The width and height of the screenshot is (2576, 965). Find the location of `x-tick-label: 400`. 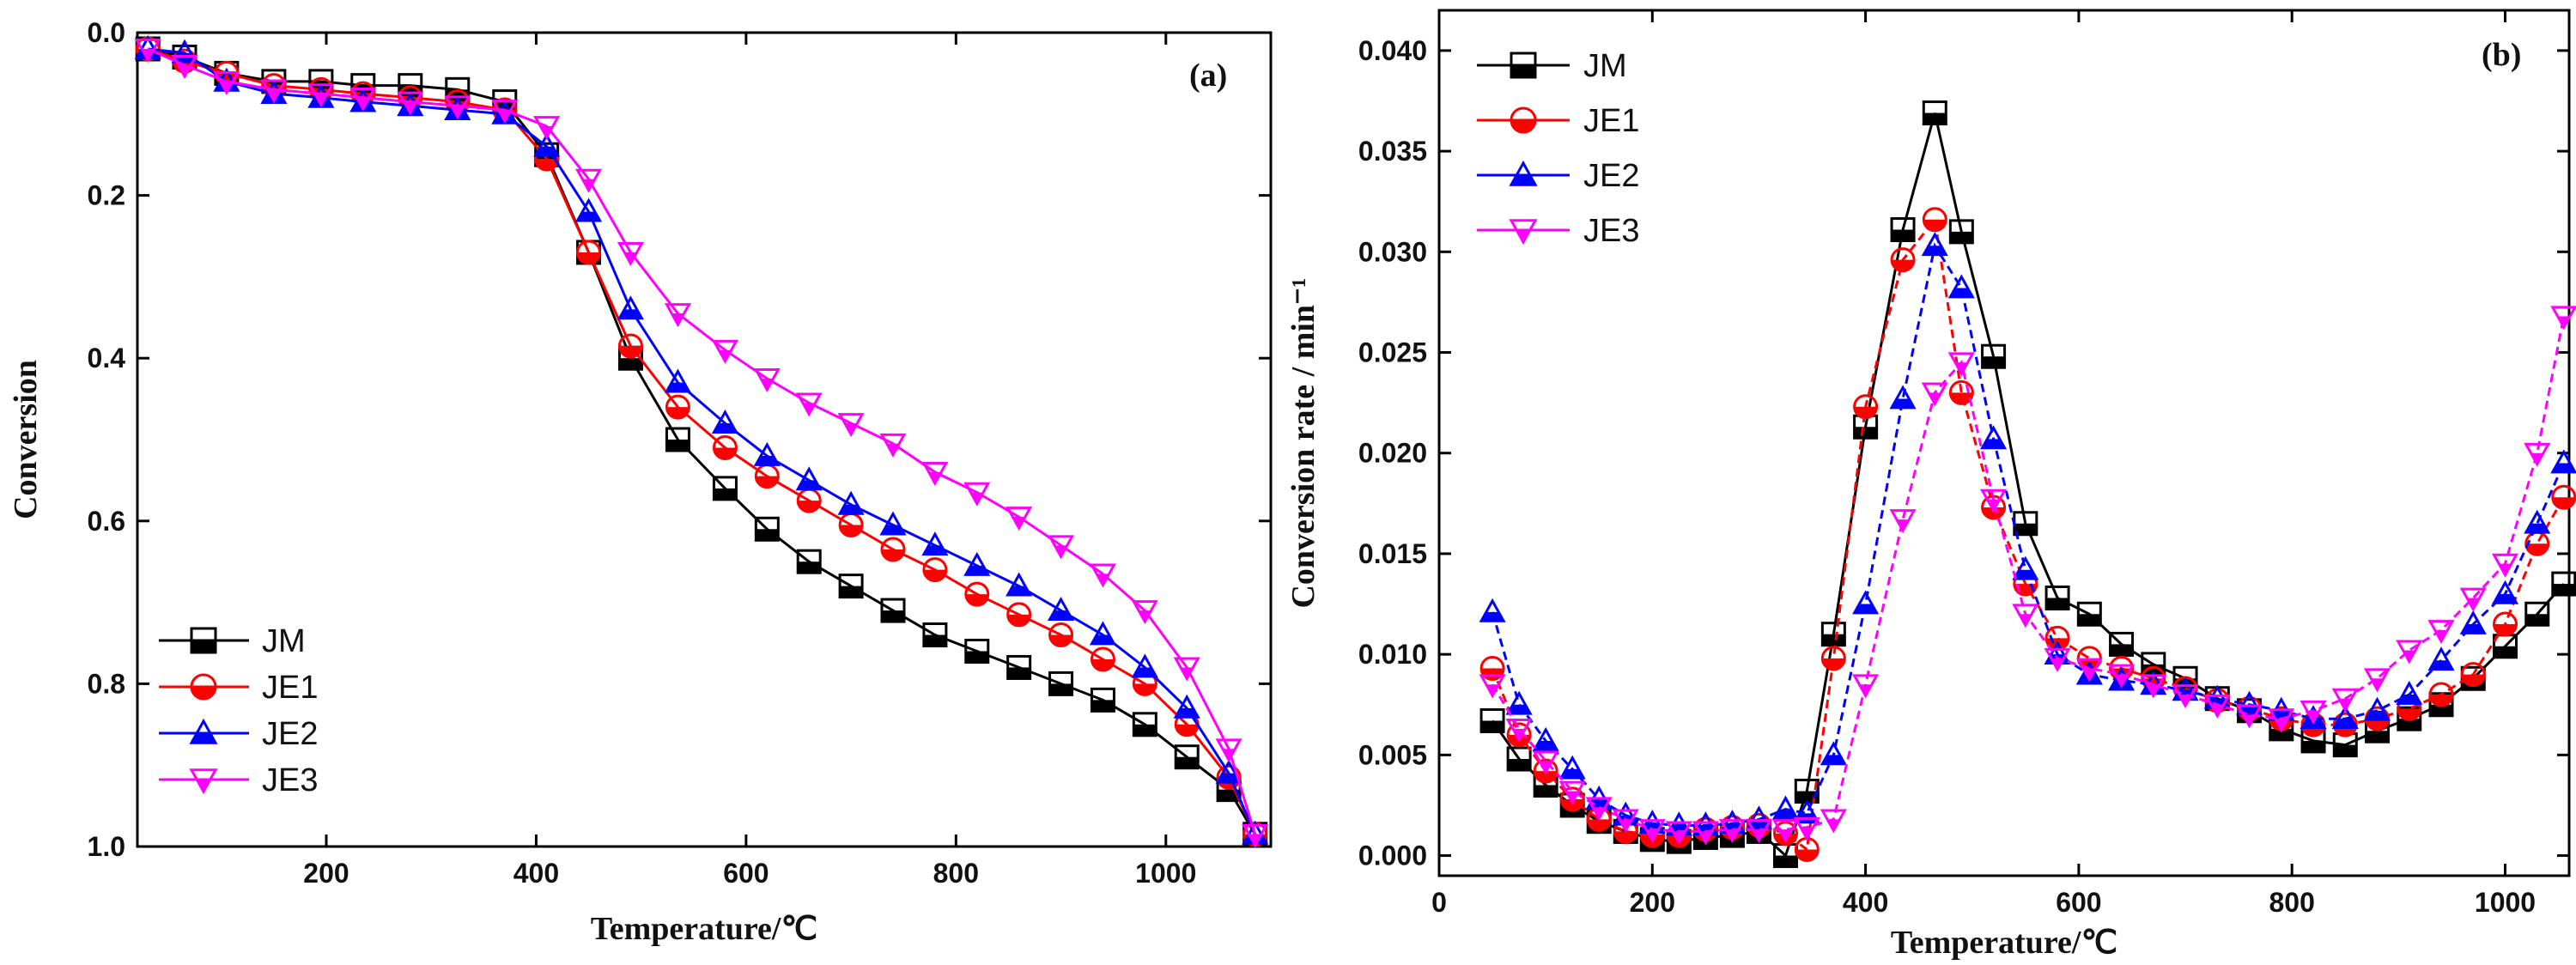

x-tick-label: 400 is located at coordinates (1865, 903).